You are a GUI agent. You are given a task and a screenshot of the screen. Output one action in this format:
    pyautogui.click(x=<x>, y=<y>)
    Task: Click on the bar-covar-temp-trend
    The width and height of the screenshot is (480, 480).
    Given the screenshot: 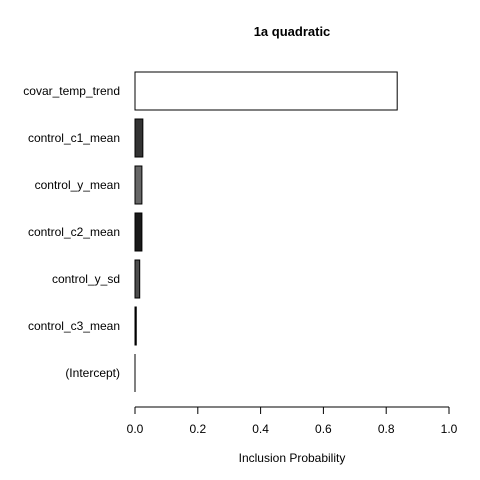 What is the action you would take?
    pyautogui.click(x=266, y=91)
    